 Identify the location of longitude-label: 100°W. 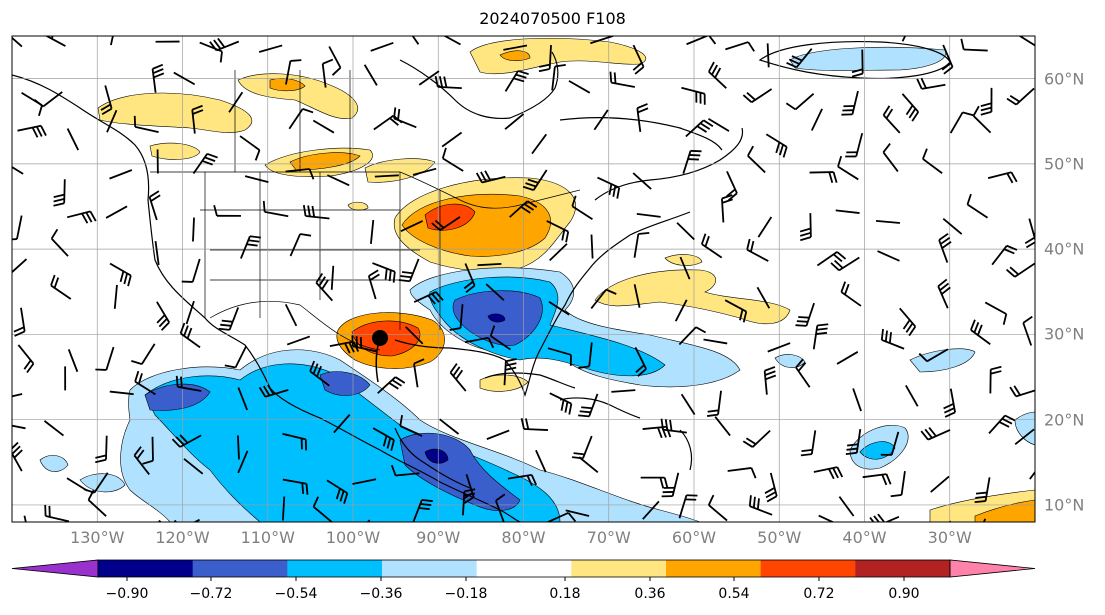
(353, 537).